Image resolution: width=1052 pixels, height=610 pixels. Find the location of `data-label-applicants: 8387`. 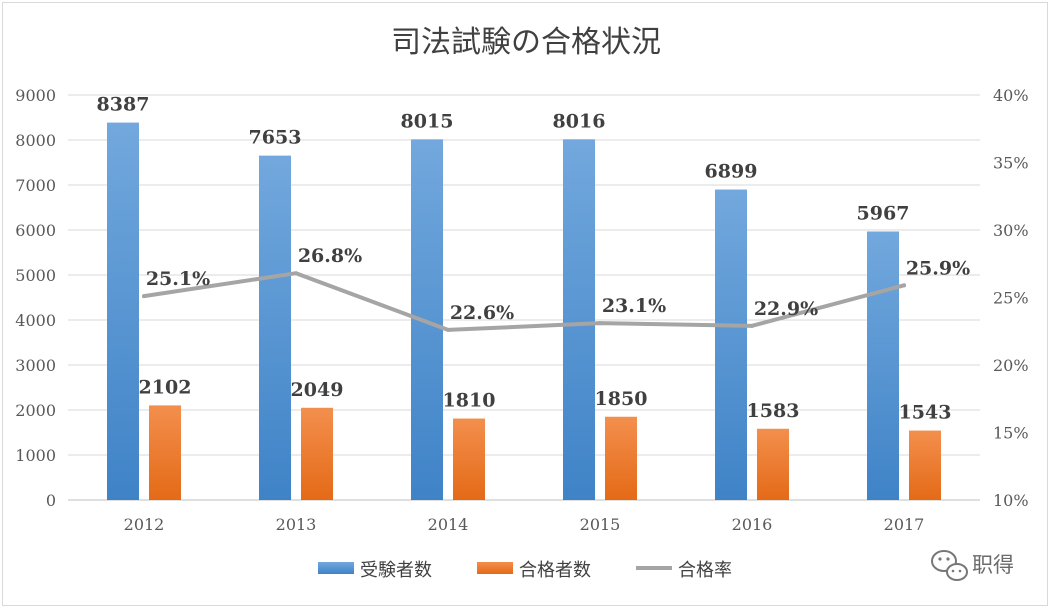

data-label-applicants: 8387 is located at coordinates (123, 105).